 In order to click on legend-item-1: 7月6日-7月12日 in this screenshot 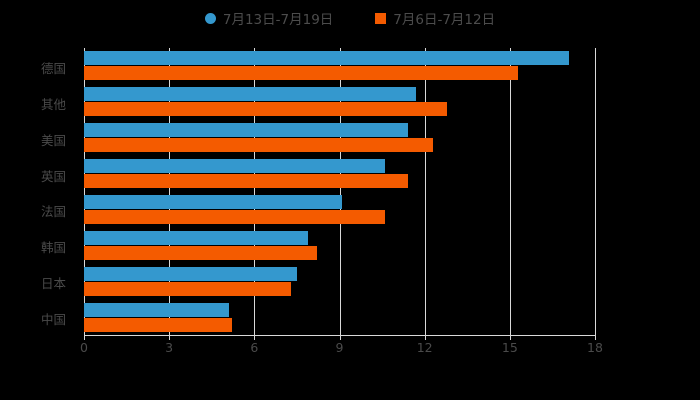, I will do `click(435, 18)`.